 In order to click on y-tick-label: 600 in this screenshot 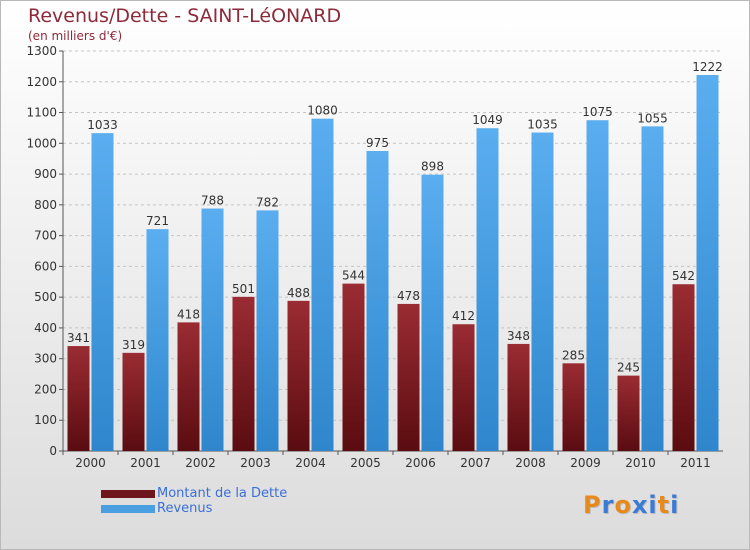, I will do `click(45, 266)`.